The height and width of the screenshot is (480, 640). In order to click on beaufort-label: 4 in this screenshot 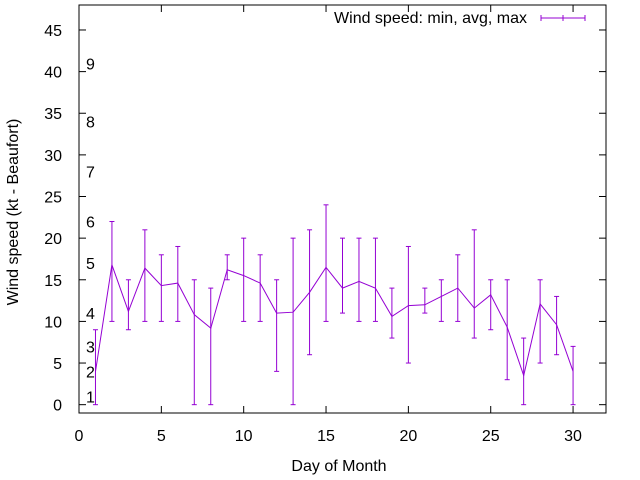, I will do `click(90, 314)`.